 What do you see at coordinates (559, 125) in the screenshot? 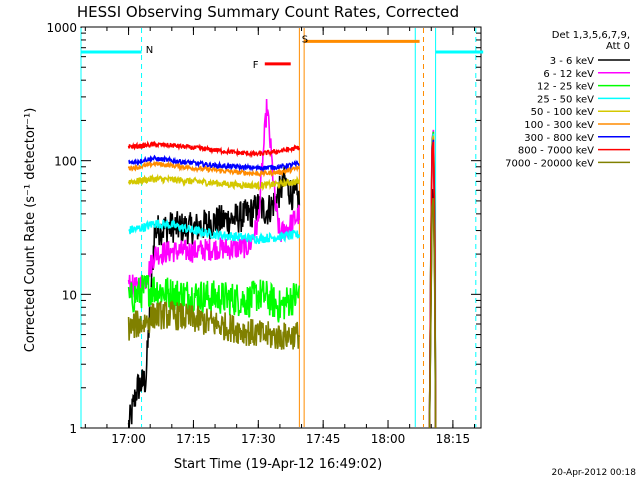
I see `legend-label-6: 100 - 300 keV` at bounding box center [559, 125].